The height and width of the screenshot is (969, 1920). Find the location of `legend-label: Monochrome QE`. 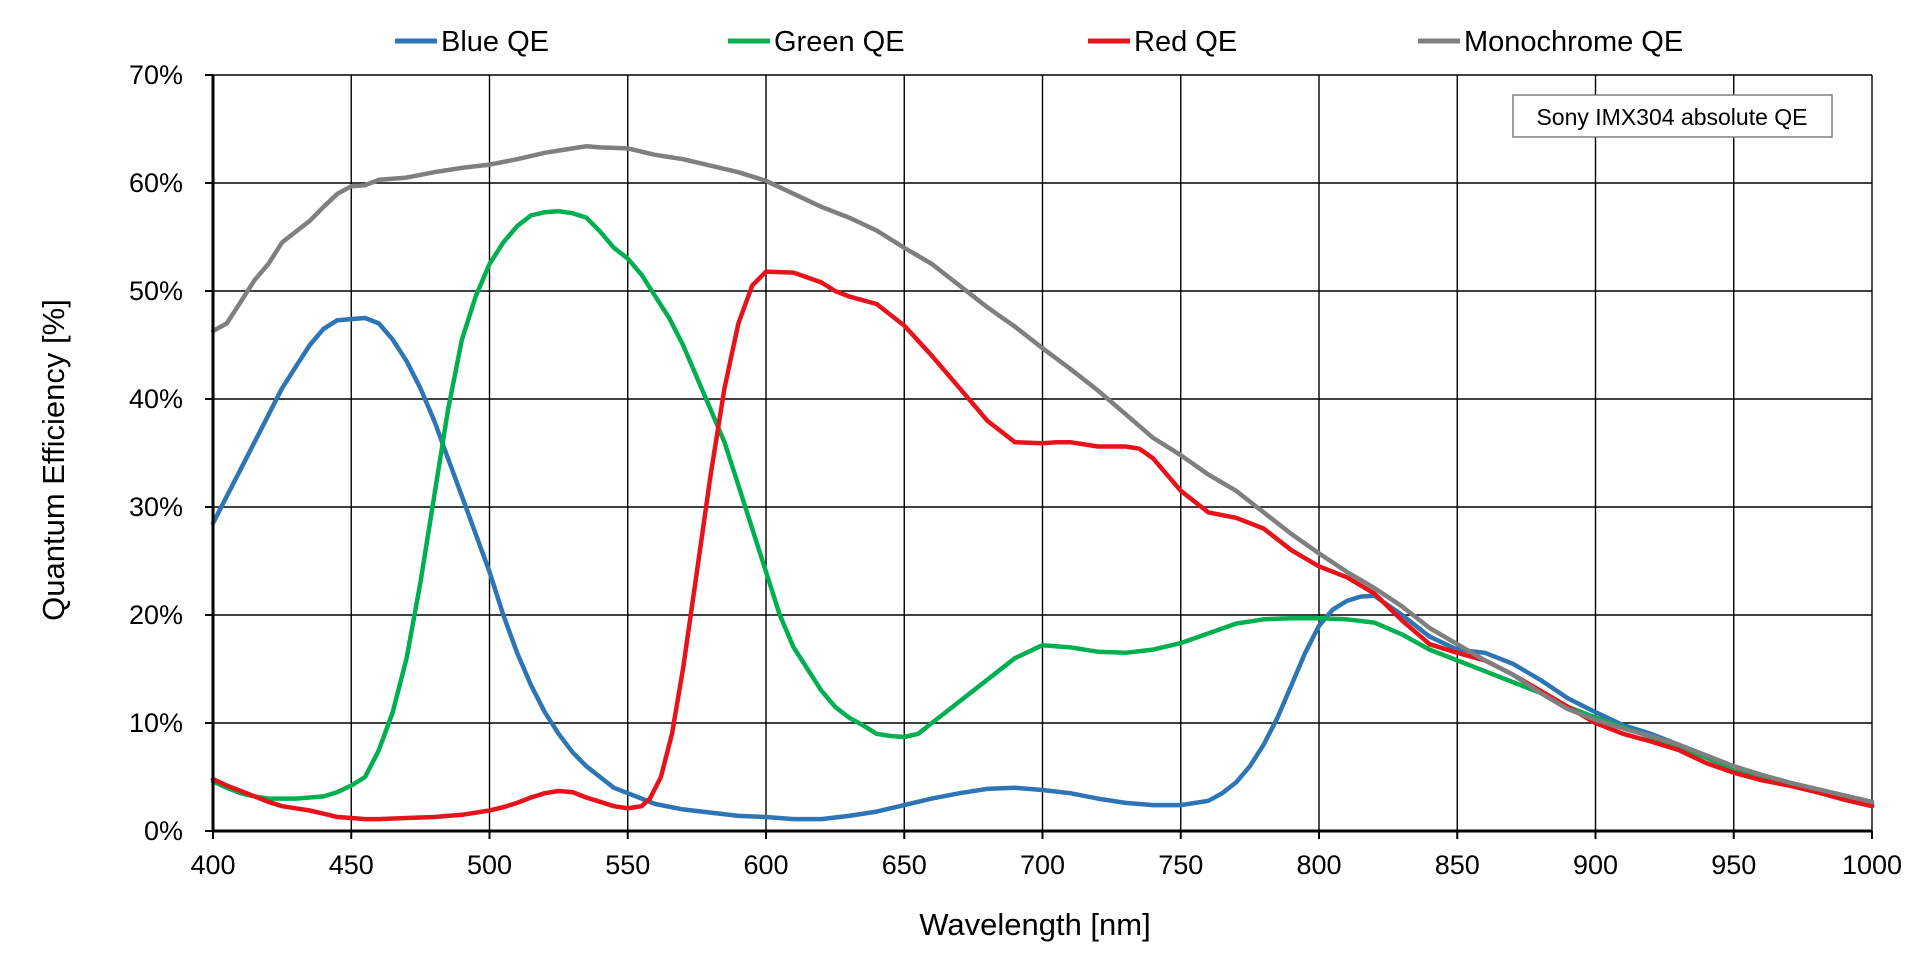

legend-label: Monochrome QE is located at coordinates (1573, 42).